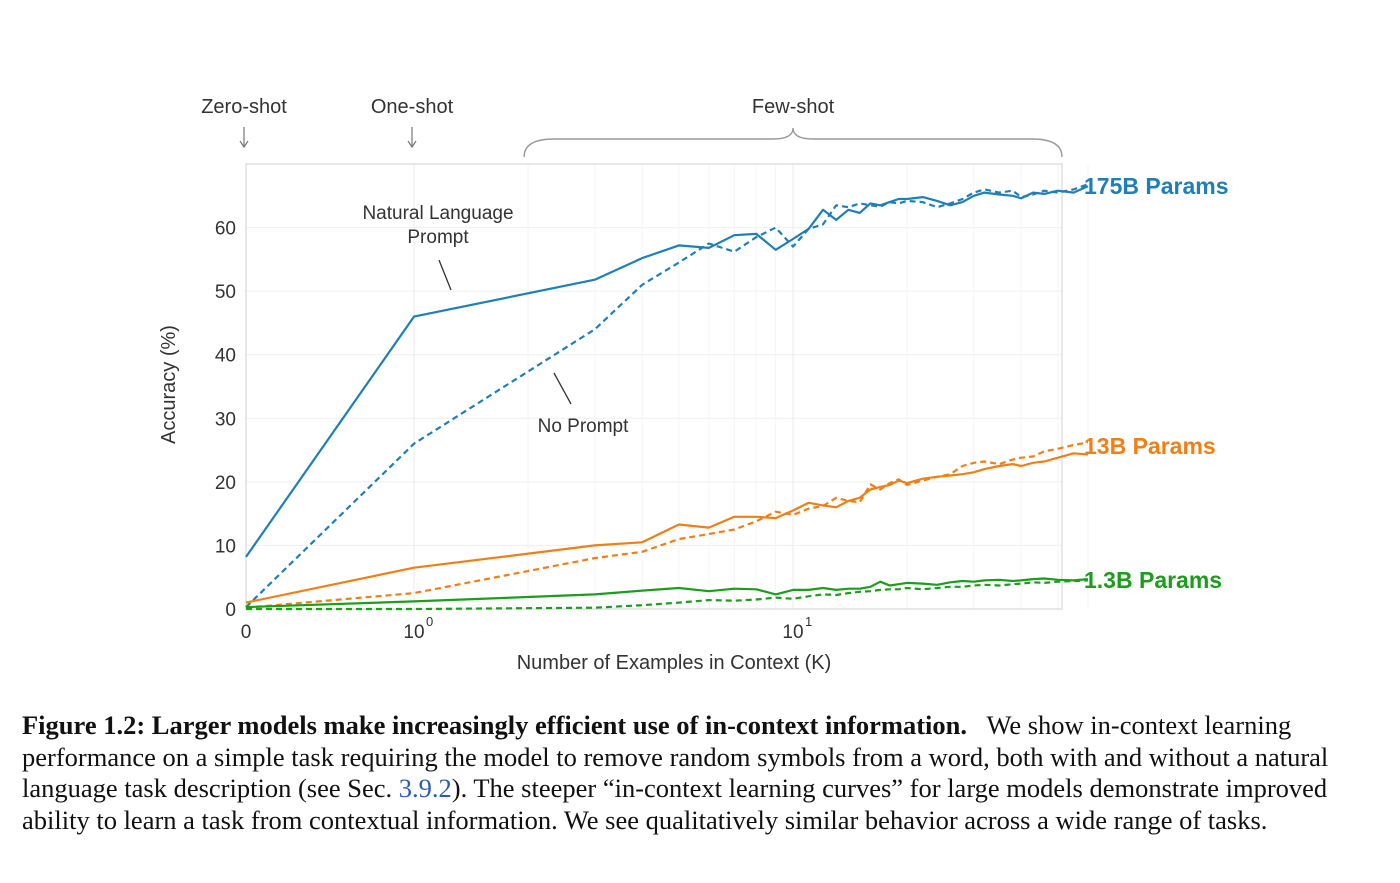  What do you see at coordinates (225, 229) in the screenshot?
I see `y-tick-label: 60` at bounding box center [225, 229].